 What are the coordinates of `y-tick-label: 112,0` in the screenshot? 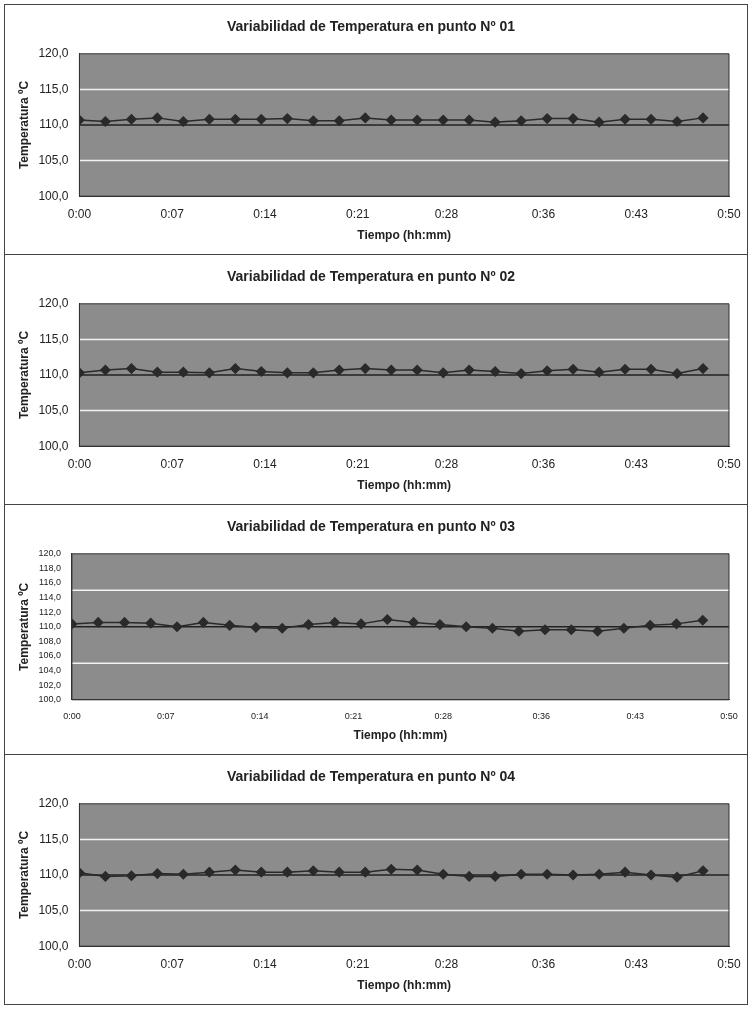 It's located at (50, 611).